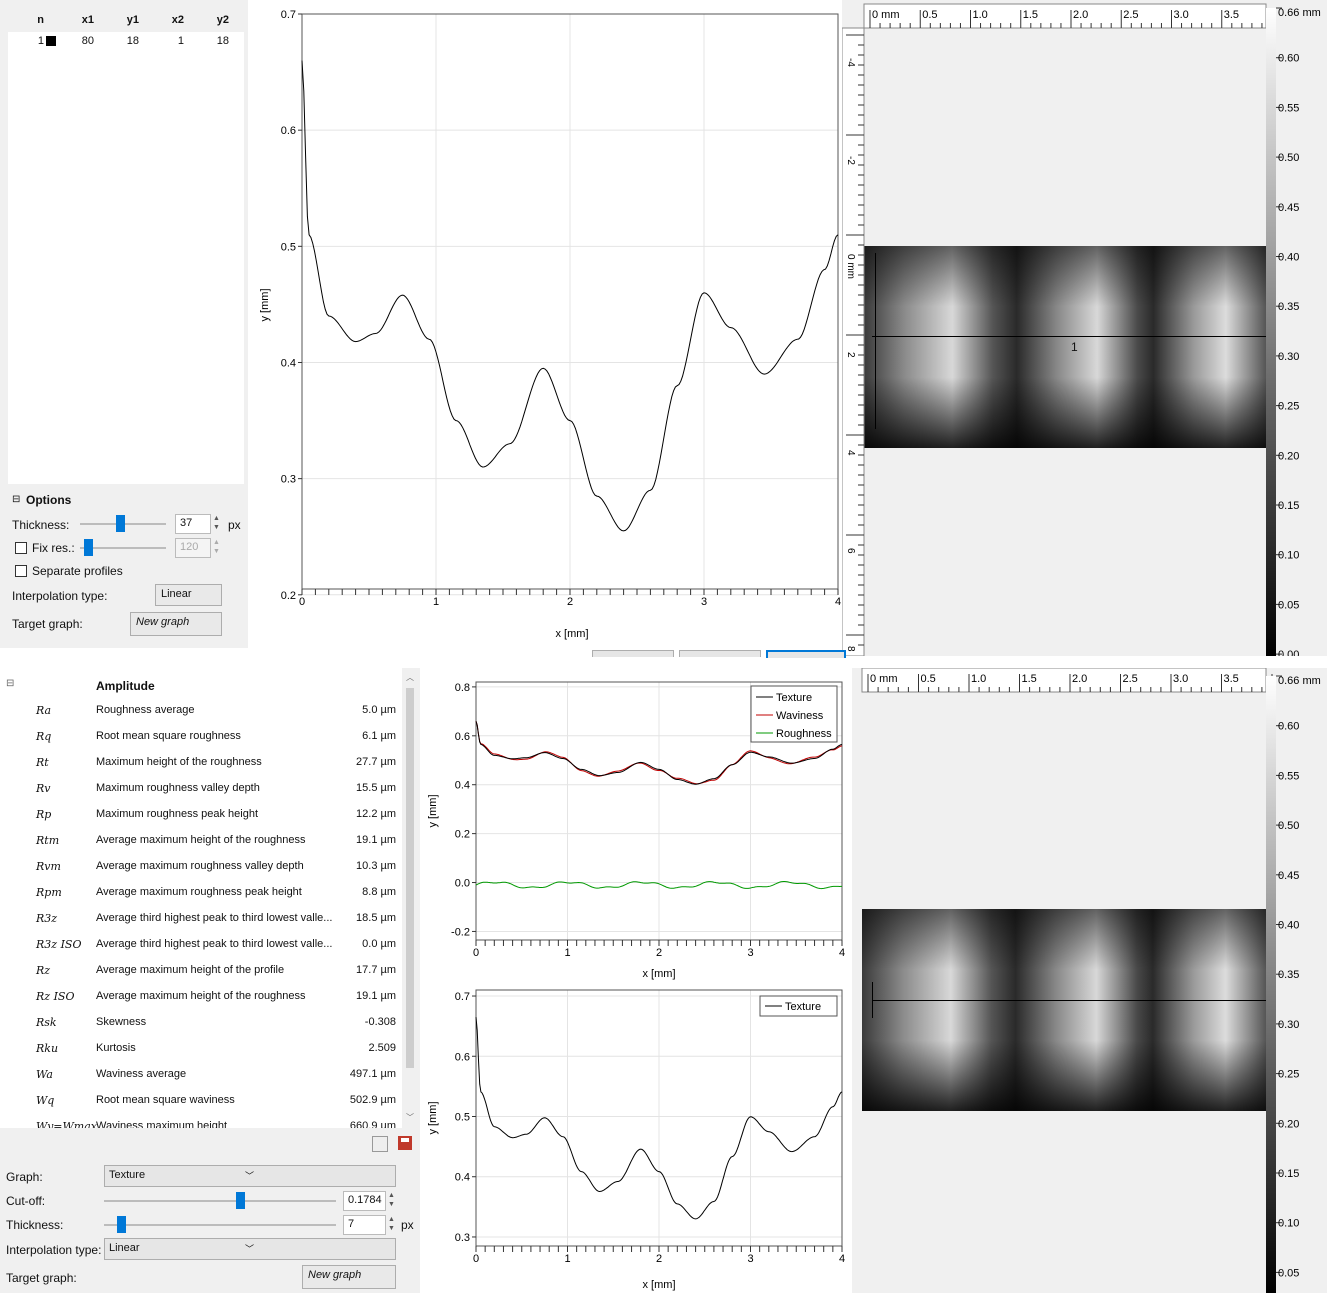  I want to click on bottom-interp-combo: Linear ﹀, so click(250, 1249).